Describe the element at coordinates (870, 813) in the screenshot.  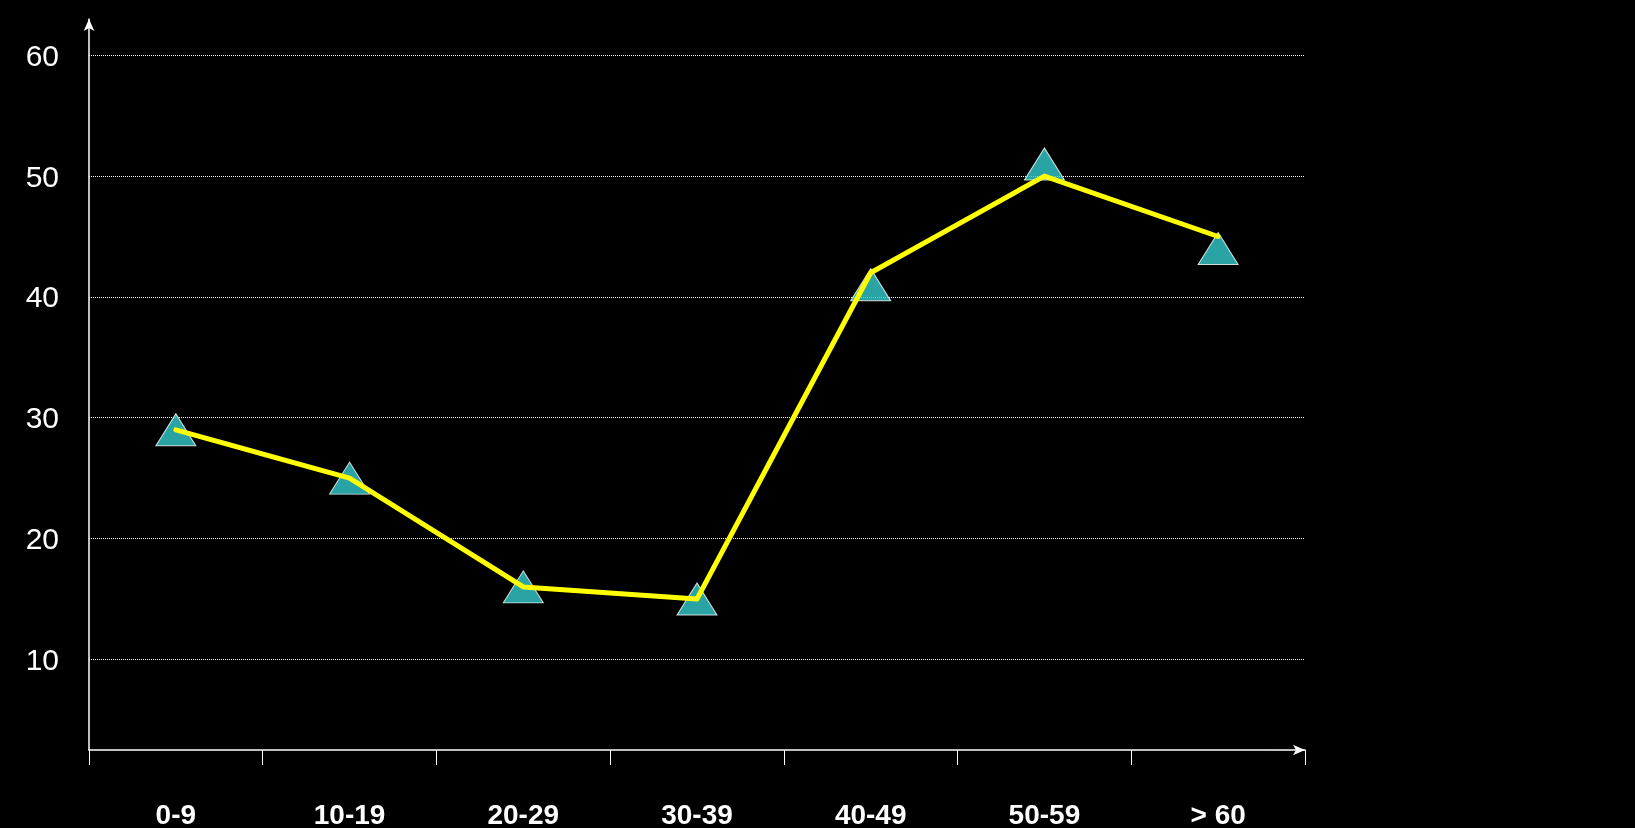
I see `x-tick-label: 40-49` at that location.